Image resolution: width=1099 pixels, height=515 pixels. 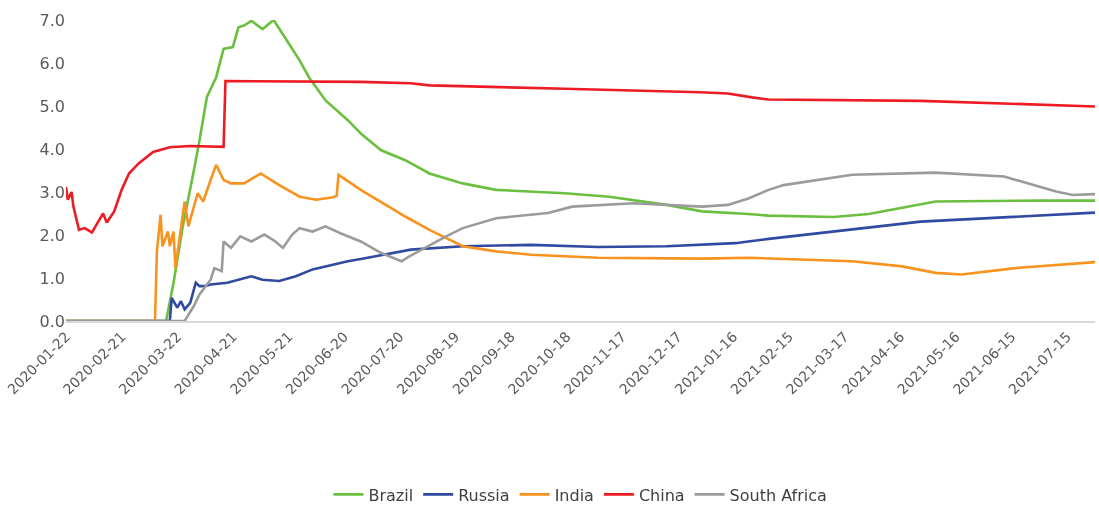 I want to click on y-tick-label: 2.0, so click(x=52, y=235).